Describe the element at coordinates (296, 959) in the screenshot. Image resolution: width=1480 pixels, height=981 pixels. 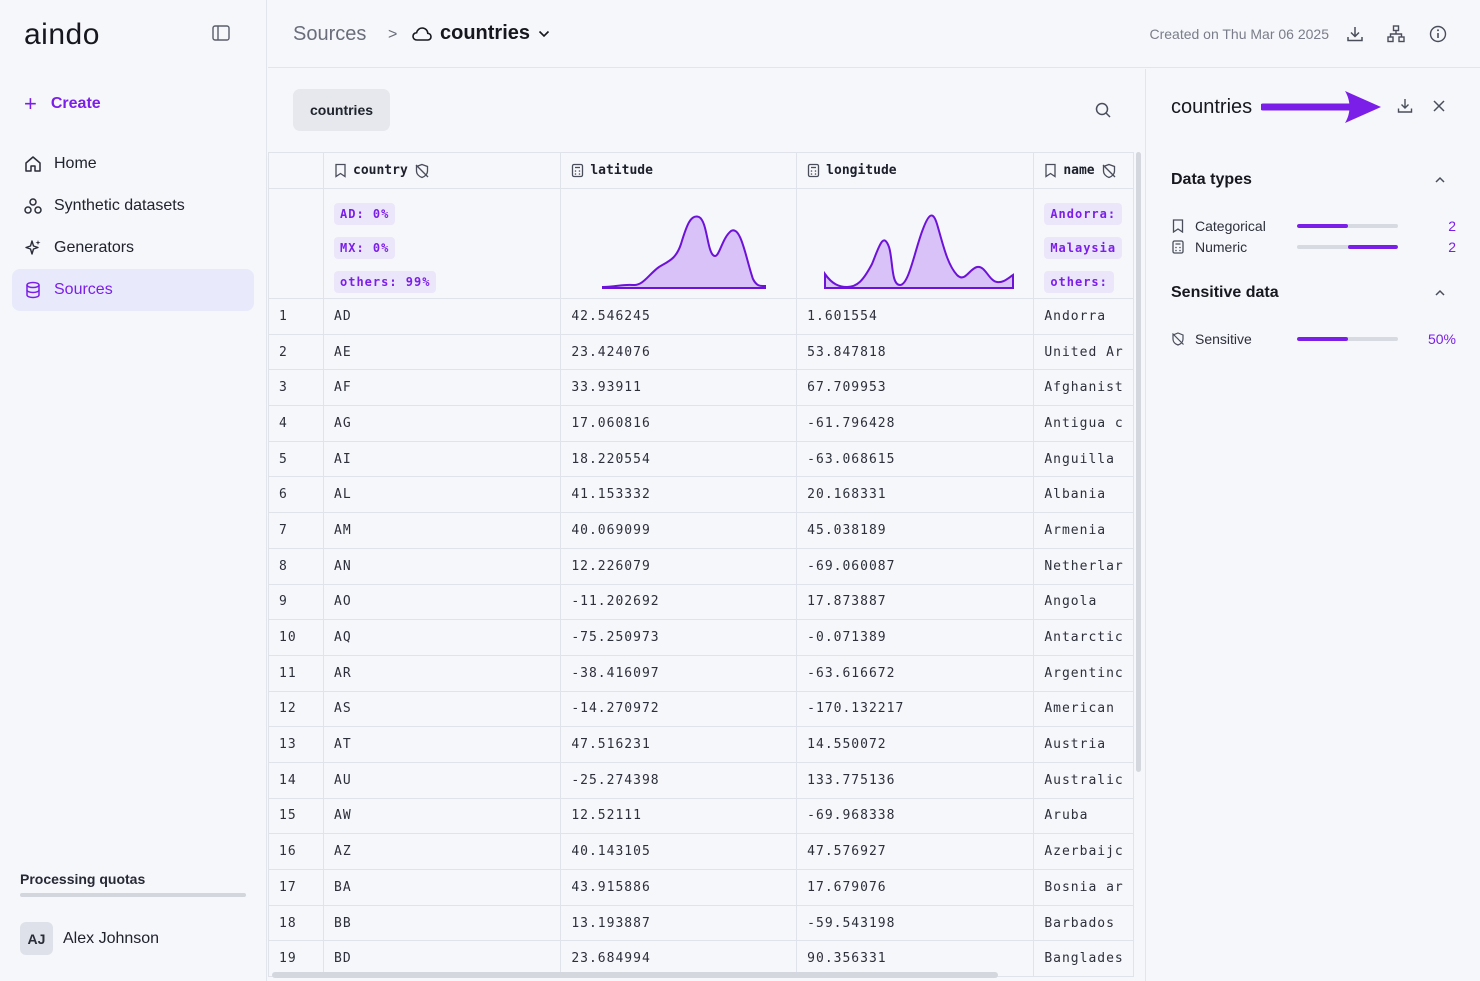
I see `row-index: 19` at that location.